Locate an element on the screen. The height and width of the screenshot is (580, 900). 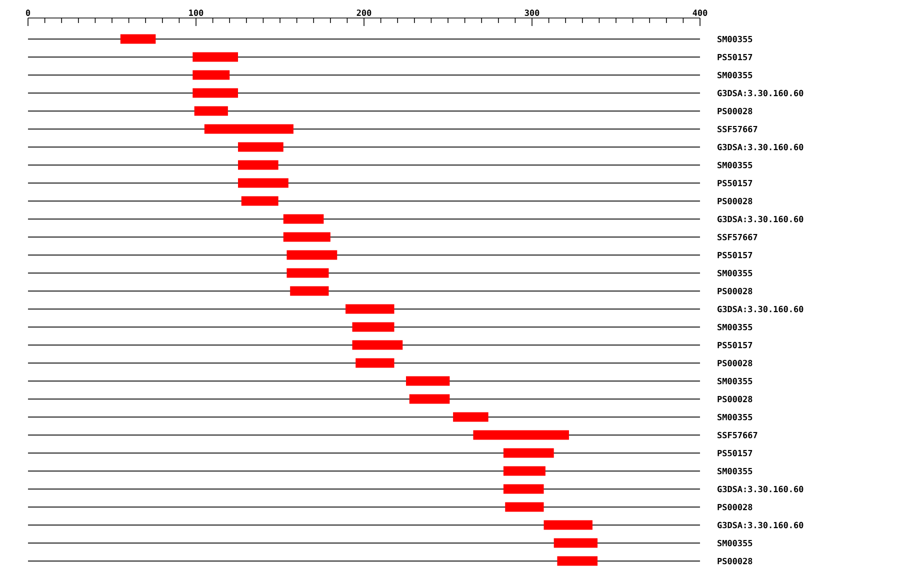
x-tick-label: 0 is located at coordinates (28, 13).